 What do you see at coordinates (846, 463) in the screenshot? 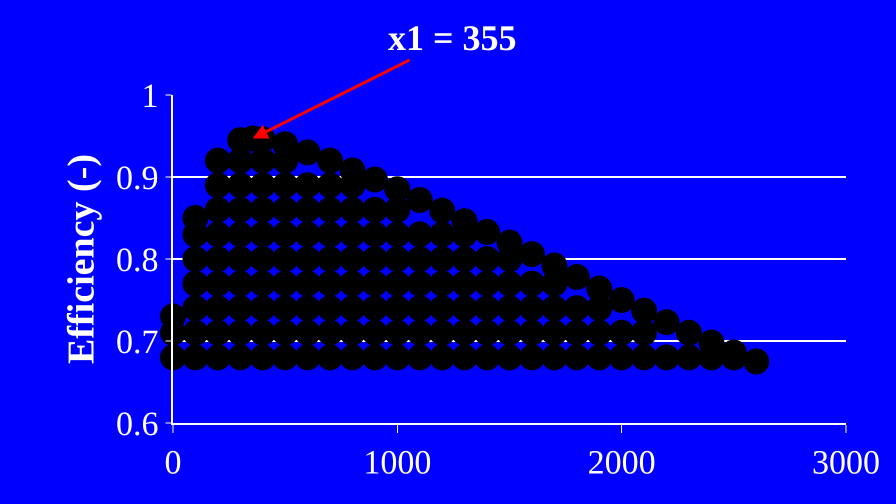
I see `x-tick-label: 3000` at bounding box center [846, 463].